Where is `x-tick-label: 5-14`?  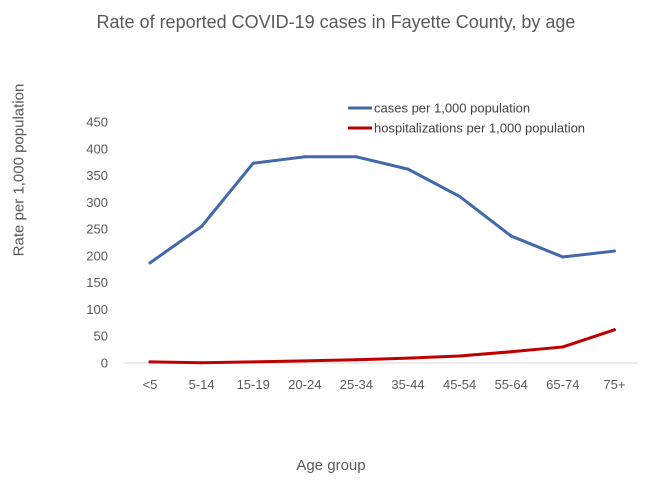 x-tick-label: 5-14 is located at coordinates (202, 384).